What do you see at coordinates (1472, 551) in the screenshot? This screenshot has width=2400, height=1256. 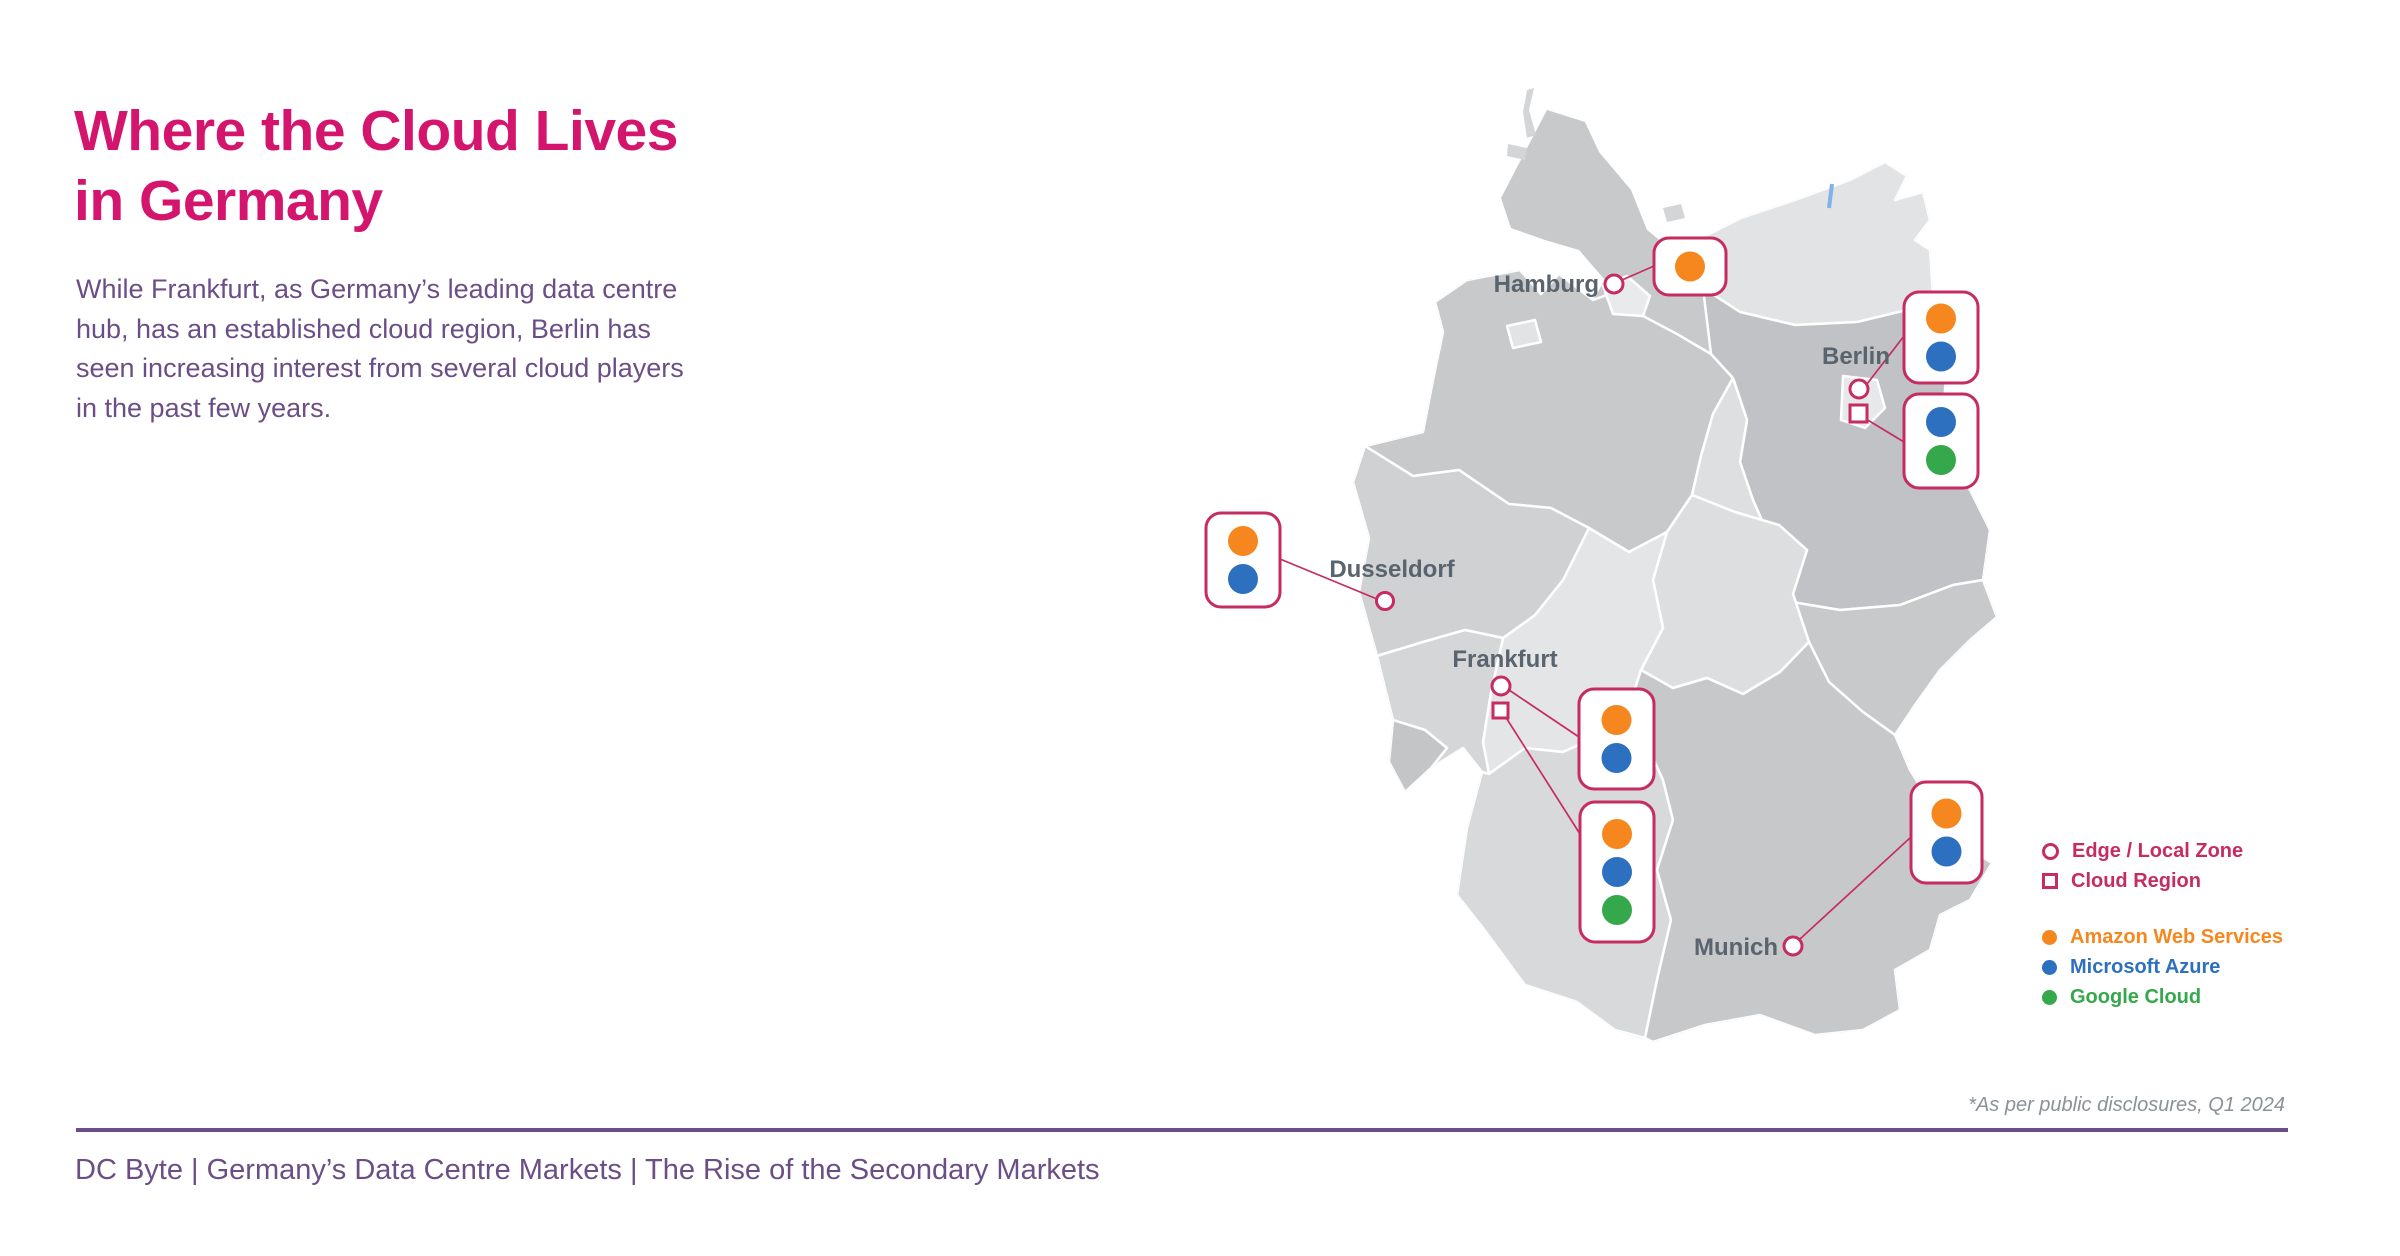 I see `state-north-rhine-westphalia` at bounding box center [1472, 551].